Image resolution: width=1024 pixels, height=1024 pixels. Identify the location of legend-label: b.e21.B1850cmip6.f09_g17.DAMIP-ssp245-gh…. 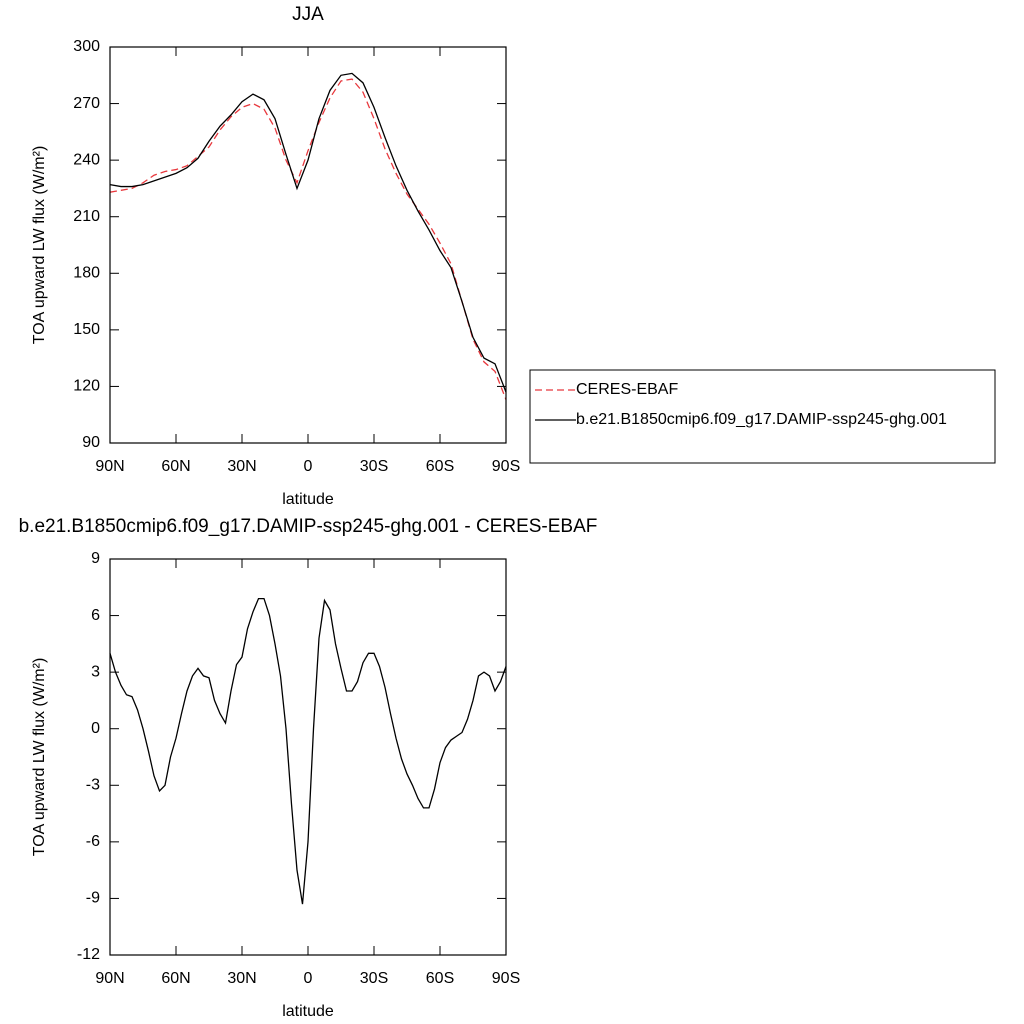
(761, 419).